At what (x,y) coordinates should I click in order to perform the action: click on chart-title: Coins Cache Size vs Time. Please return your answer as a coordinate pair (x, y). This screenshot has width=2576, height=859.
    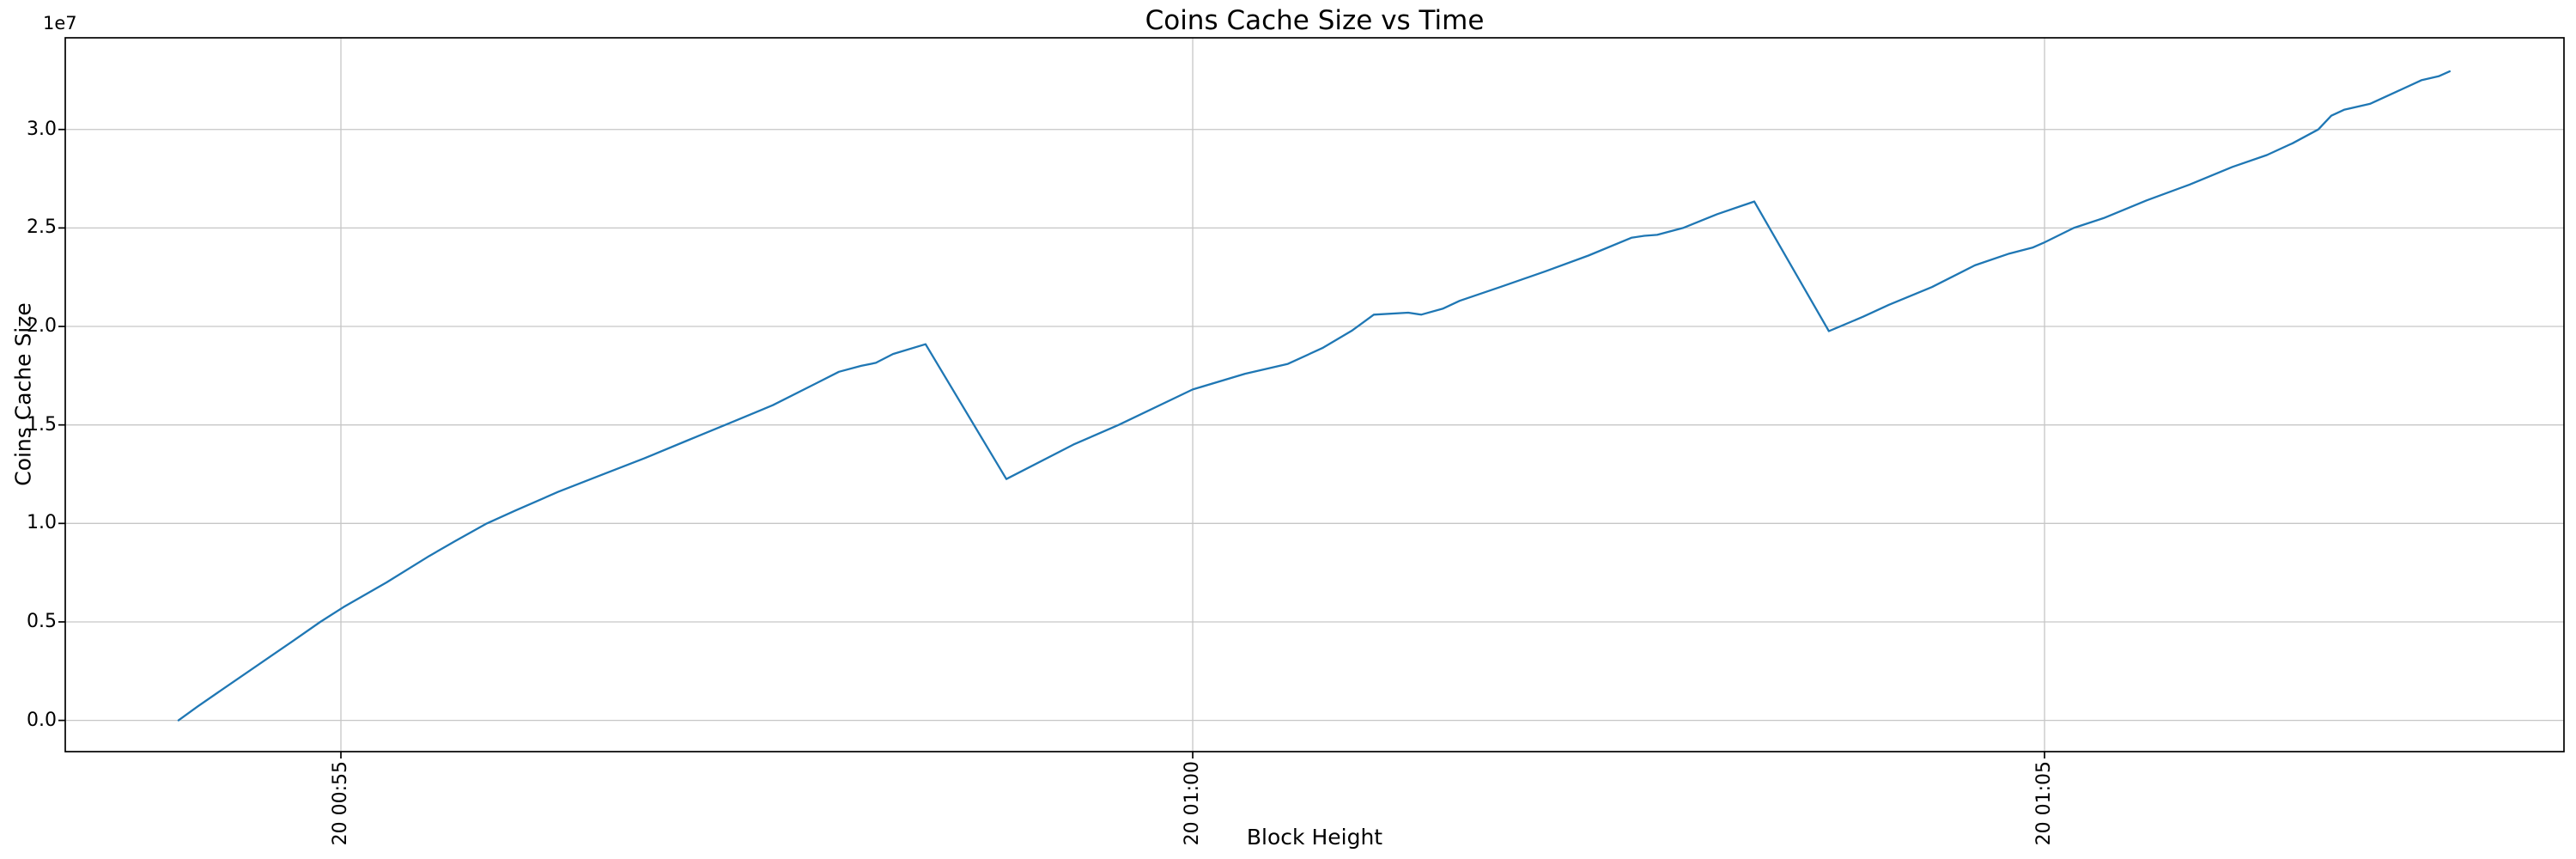
    Looking at the image, I should click on (1315, 20).